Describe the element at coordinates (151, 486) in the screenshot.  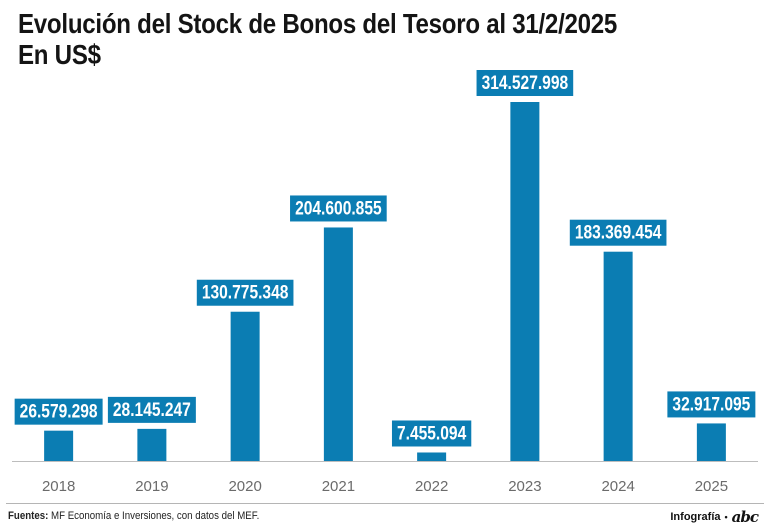
I see `x-tick-label-2019: 2019` at that location.